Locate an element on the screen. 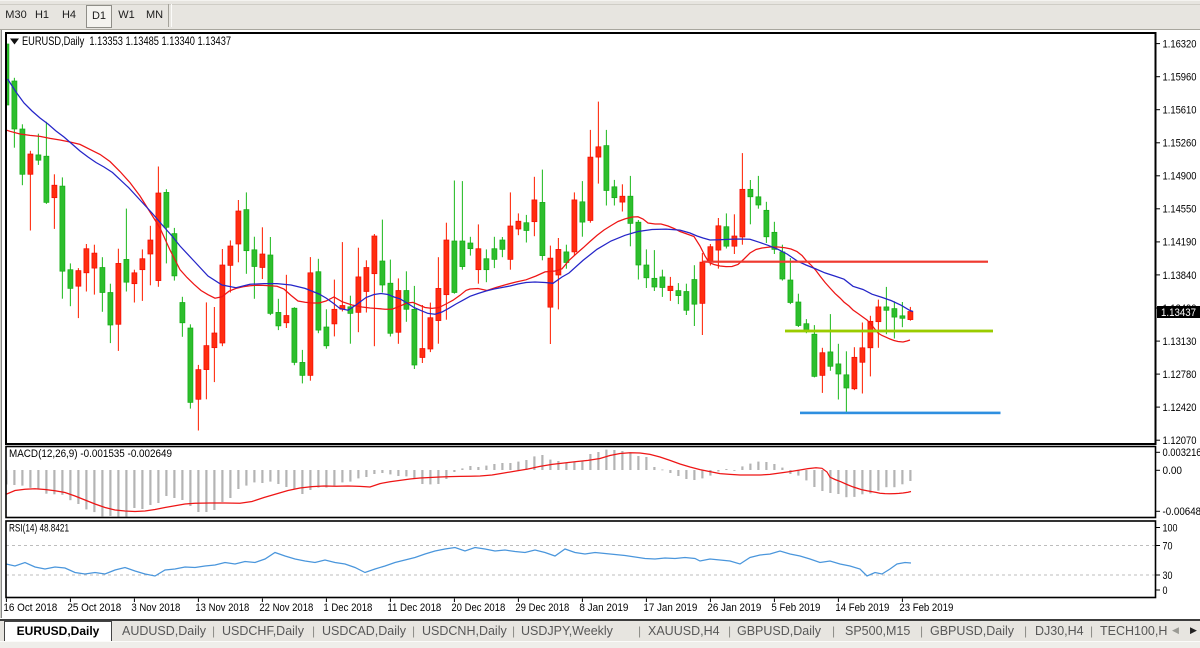  svg-text: 1 Dec 2018 is located at coordinates (347, 608).